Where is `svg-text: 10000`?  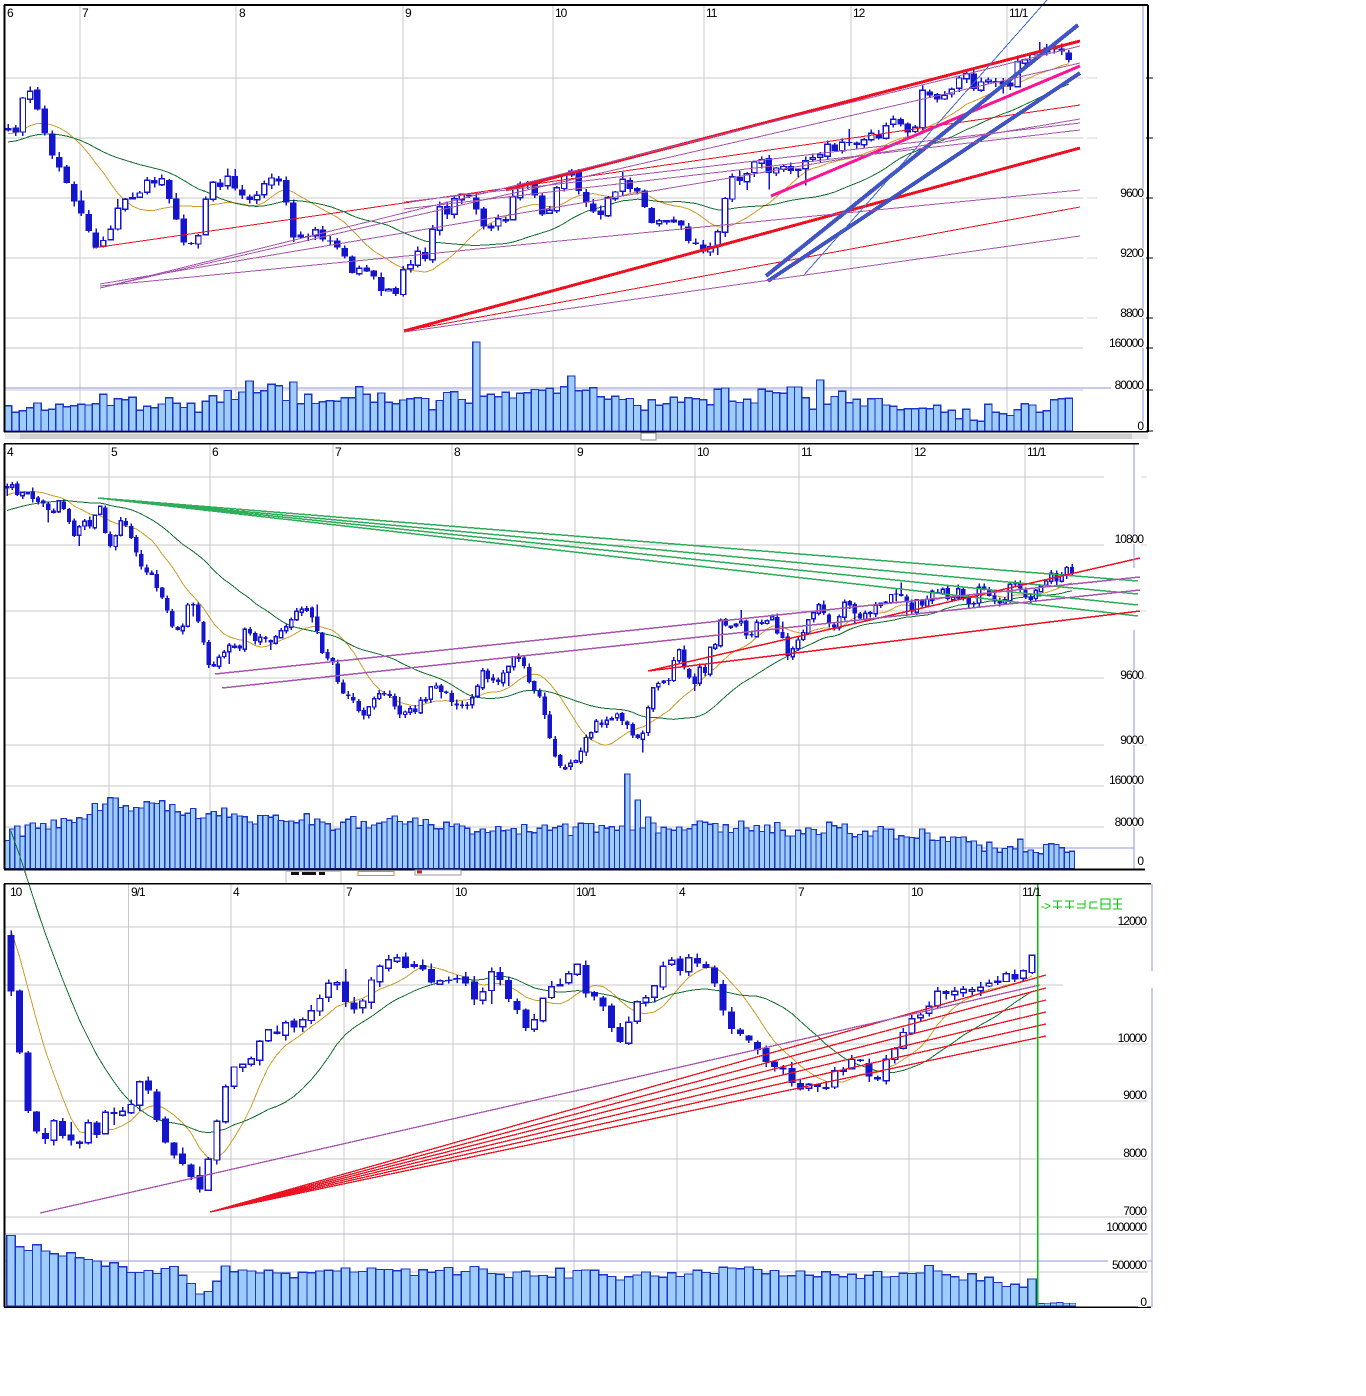
svg-text: 10000 is located at coordinates (1133, 1038).